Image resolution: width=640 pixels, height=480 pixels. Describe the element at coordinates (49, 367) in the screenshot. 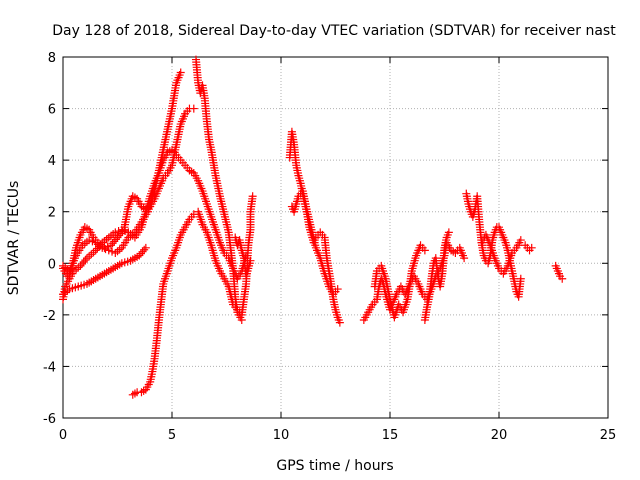

I see `y-tick-label: -4` at that location.